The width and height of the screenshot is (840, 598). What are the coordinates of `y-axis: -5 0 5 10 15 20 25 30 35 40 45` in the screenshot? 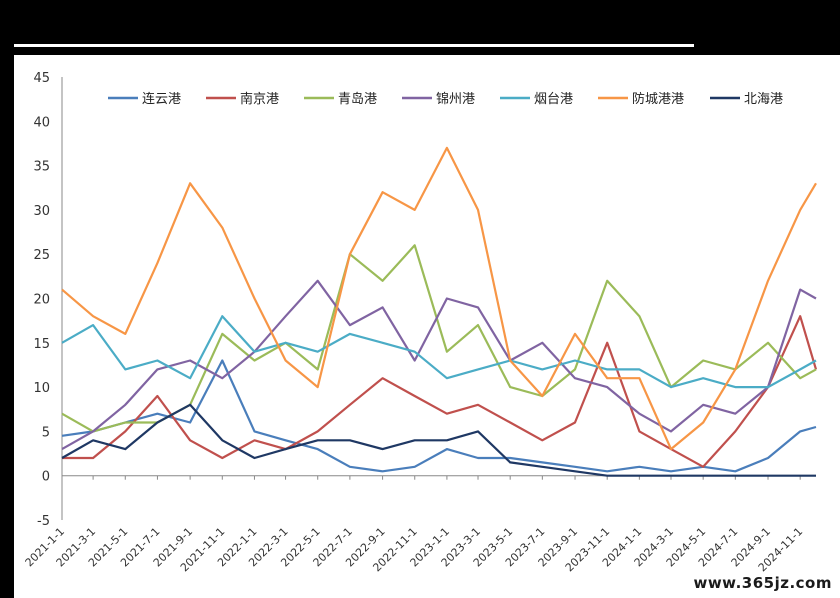 It's located at (48, 300).